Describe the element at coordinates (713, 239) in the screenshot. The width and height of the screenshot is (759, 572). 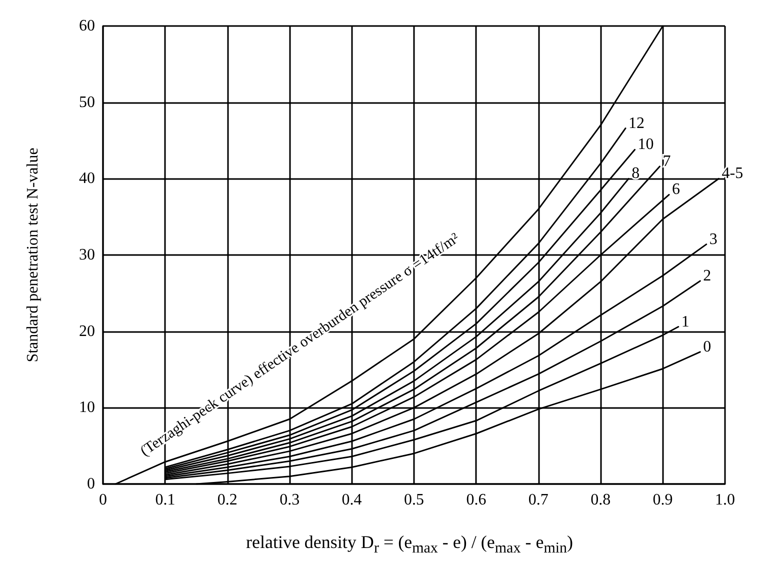
I see `series-label: 3` at that location.